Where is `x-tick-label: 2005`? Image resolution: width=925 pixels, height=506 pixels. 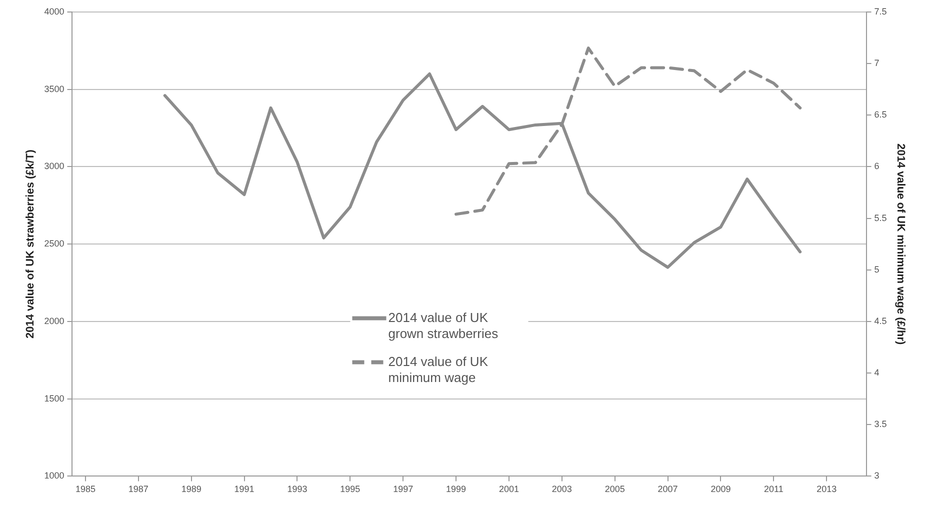 x-tick-label: 2005 is located at coordinates (614, 489).